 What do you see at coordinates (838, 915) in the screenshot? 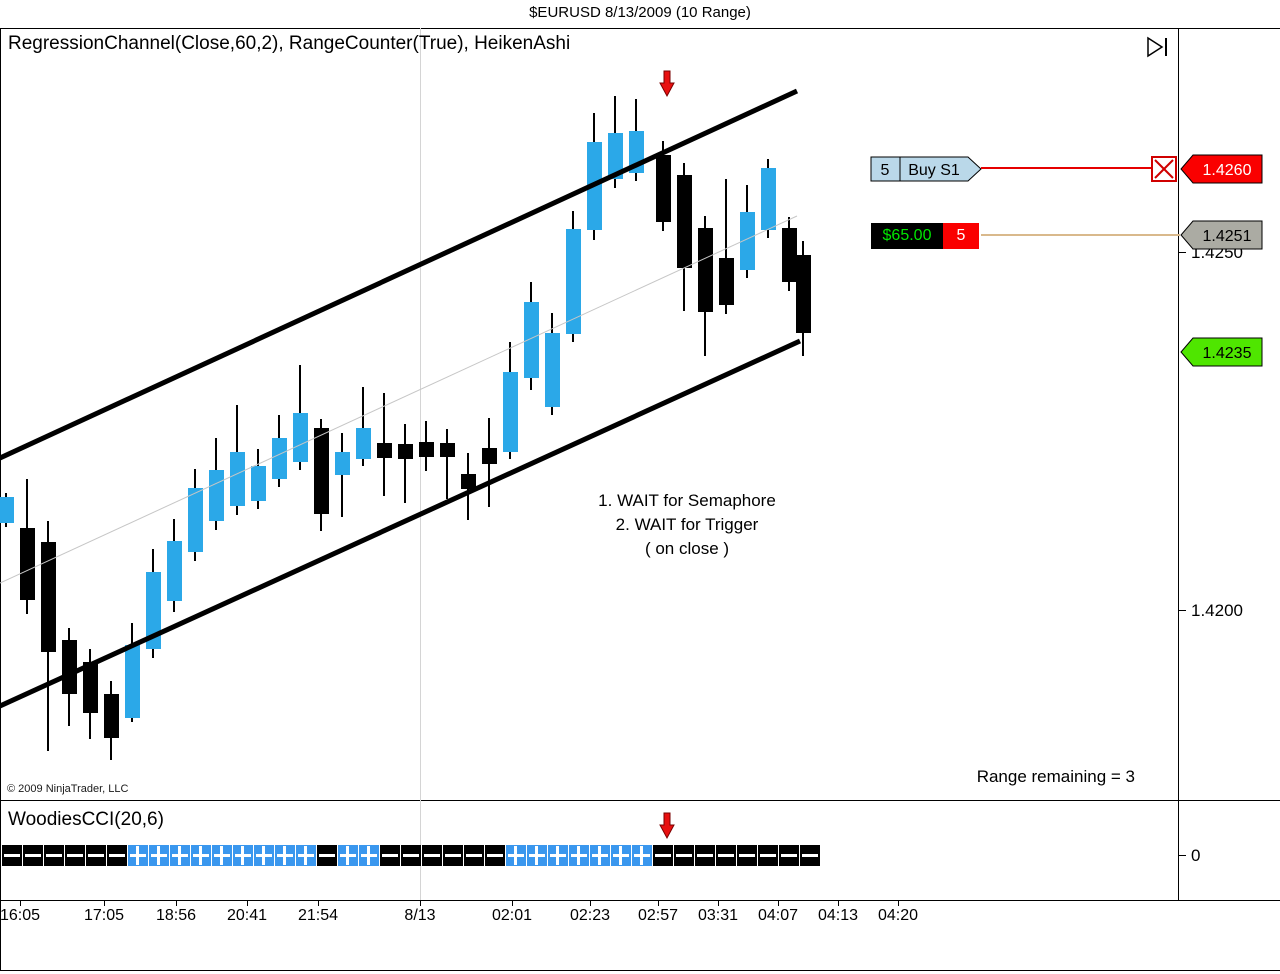
I see `time-label: 04:13` at bounding box center [838, 915].